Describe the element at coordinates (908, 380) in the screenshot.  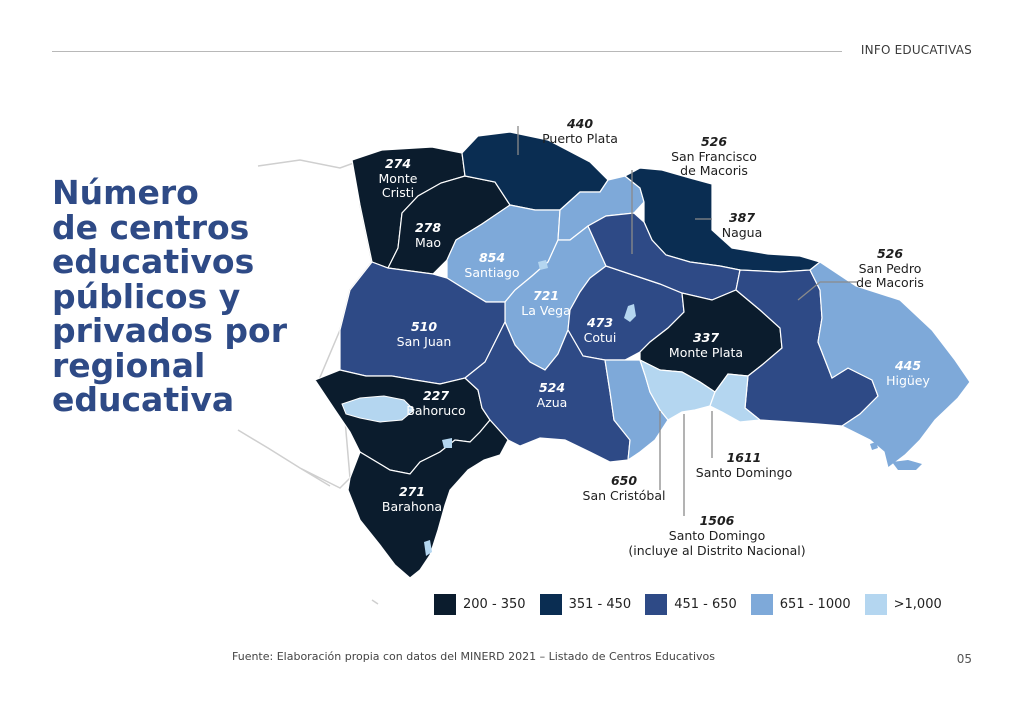
I see `region-name: Higüey` at that location.